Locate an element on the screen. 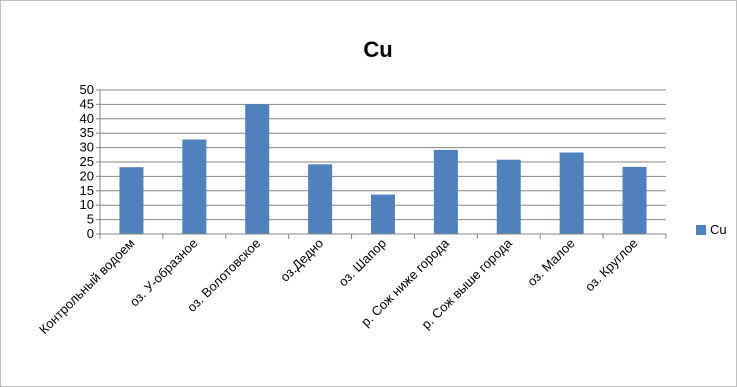 The height and width of the screenshot is (387, 737). x-category-label: оз.Дедно is located at coordinates (301, 260).